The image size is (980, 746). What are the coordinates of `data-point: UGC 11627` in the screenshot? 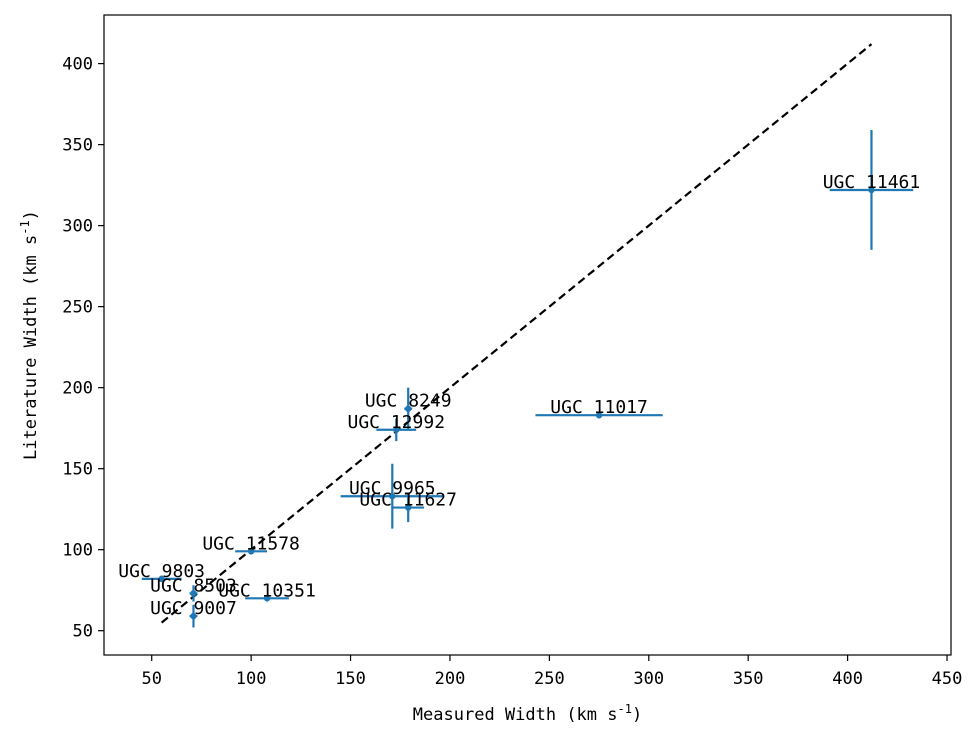 It's located at (408, 506).